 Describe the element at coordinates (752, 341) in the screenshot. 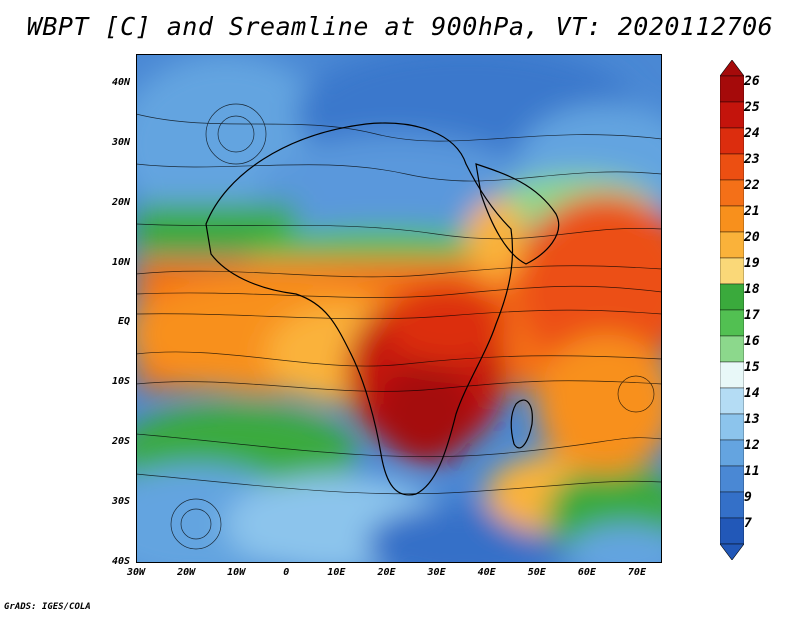

I see `colorbar-tick-label: 16` at that location.